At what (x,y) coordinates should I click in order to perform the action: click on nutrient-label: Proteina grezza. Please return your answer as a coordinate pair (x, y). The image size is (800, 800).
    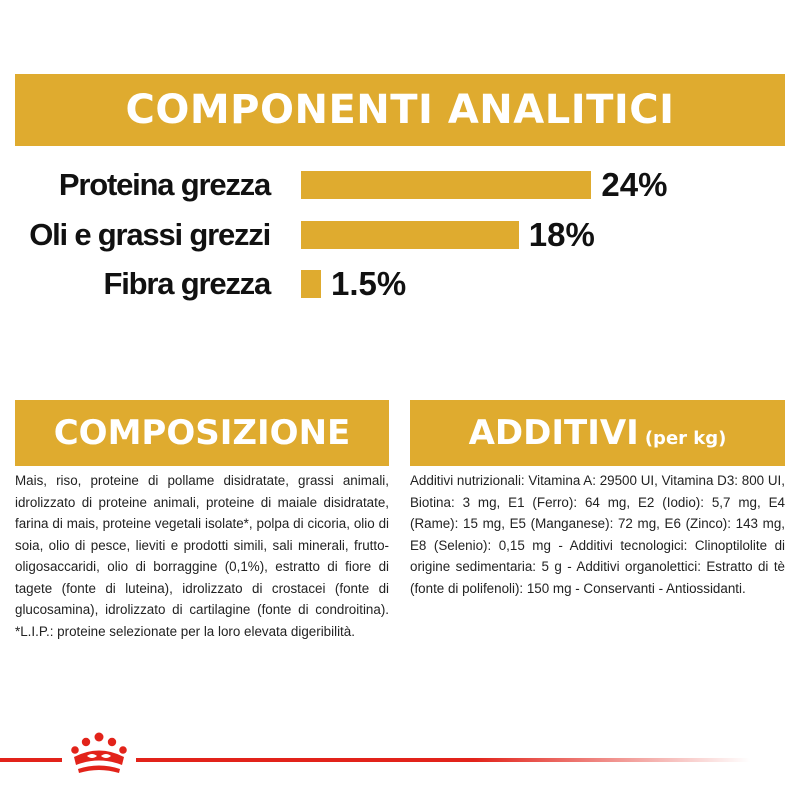
    Looking at the image, I should click on (164, 184).